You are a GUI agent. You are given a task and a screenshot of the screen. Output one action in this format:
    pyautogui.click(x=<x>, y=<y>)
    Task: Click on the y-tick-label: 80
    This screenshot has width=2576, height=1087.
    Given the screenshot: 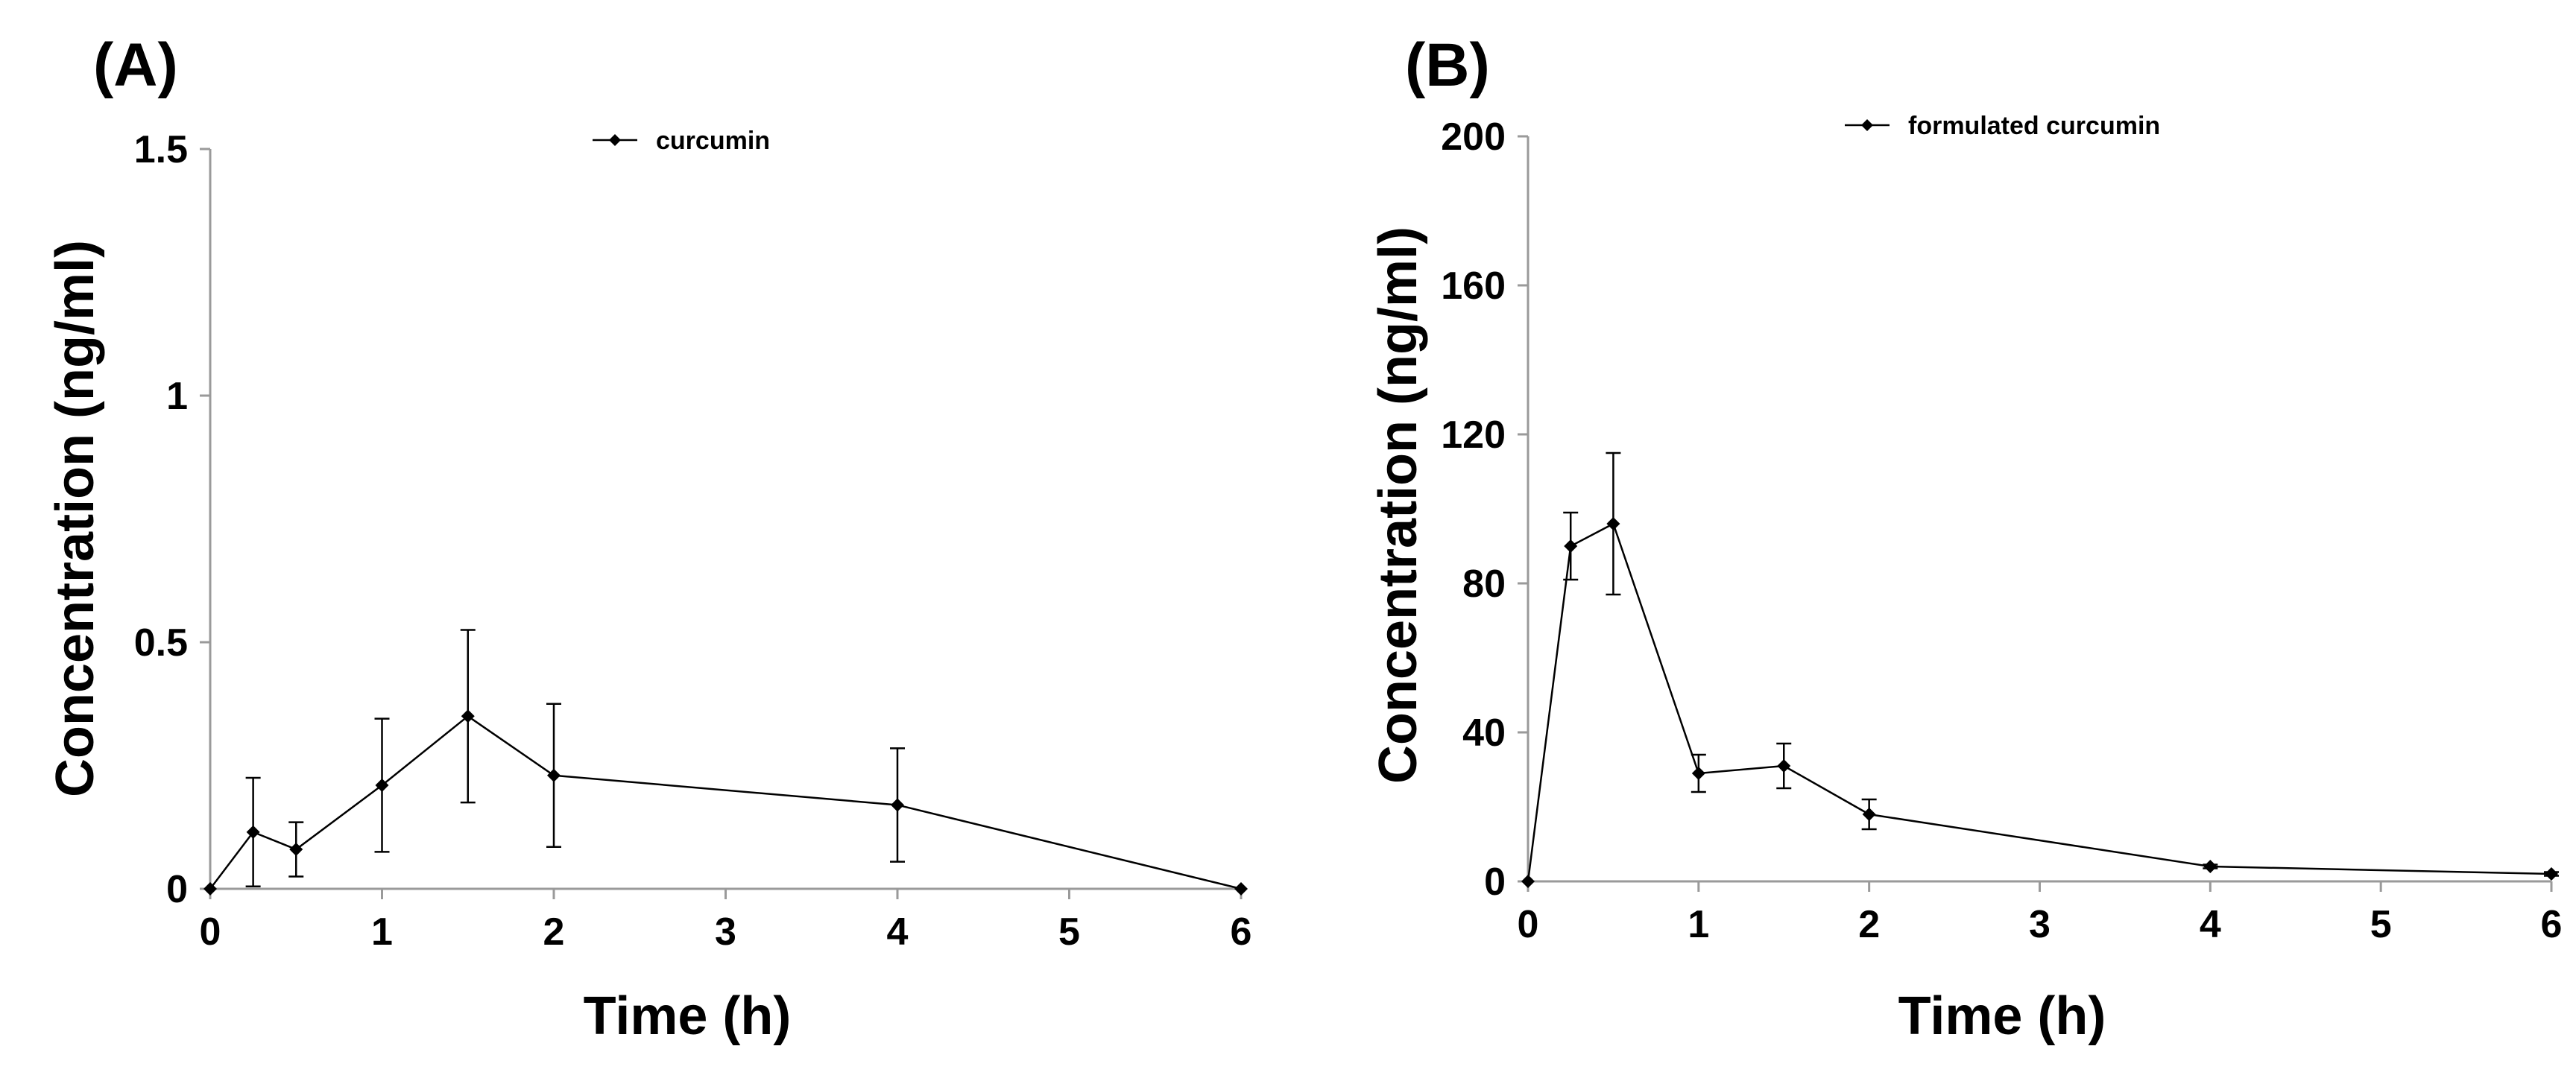 What is the action you would take?
    pyautogui.click(x=1484, y=584)
    